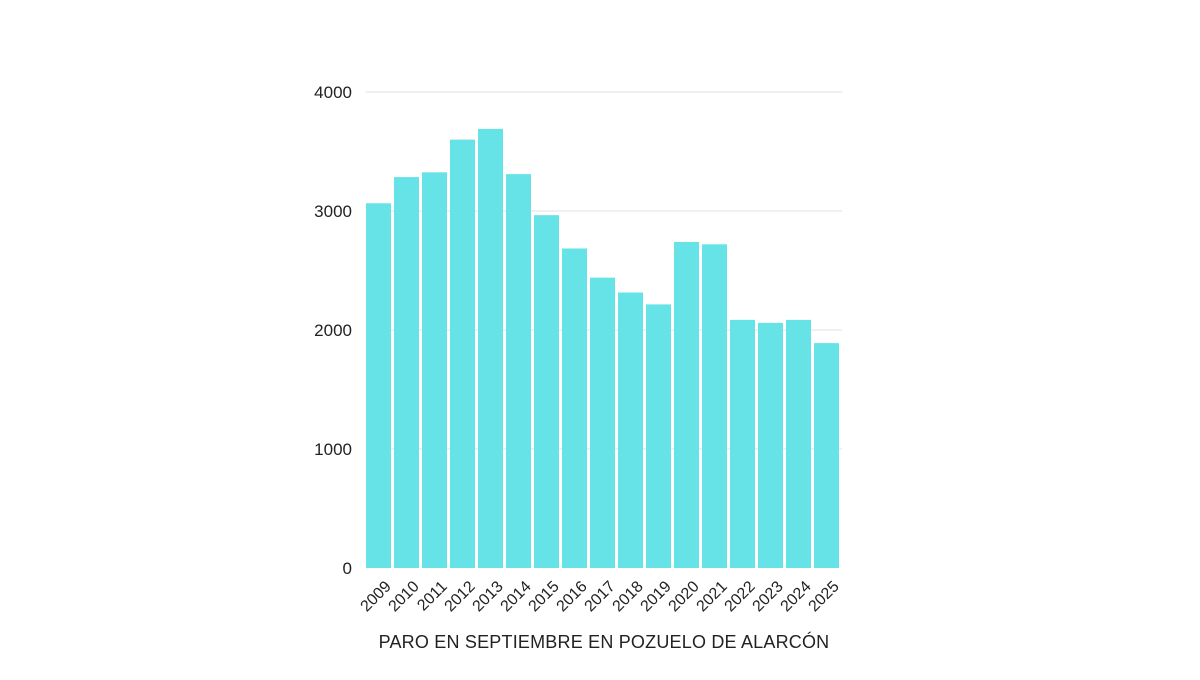  Describe the element at coordinates (767, 596) in the screenshot. I see `x-tick-label: 2023` at that location.